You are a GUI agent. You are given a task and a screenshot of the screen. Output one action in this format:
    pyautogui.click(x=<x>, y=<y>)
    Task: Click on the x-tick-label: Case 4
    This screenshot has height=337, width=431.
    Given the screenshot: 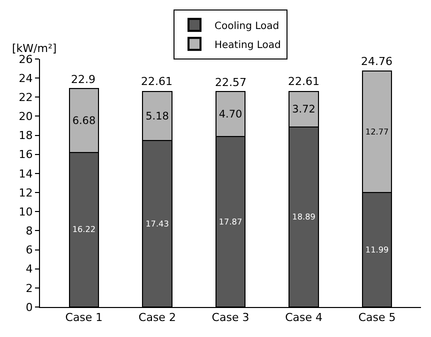 What is the action you would take?
    pyautogui.click(x=303, y=317)
    